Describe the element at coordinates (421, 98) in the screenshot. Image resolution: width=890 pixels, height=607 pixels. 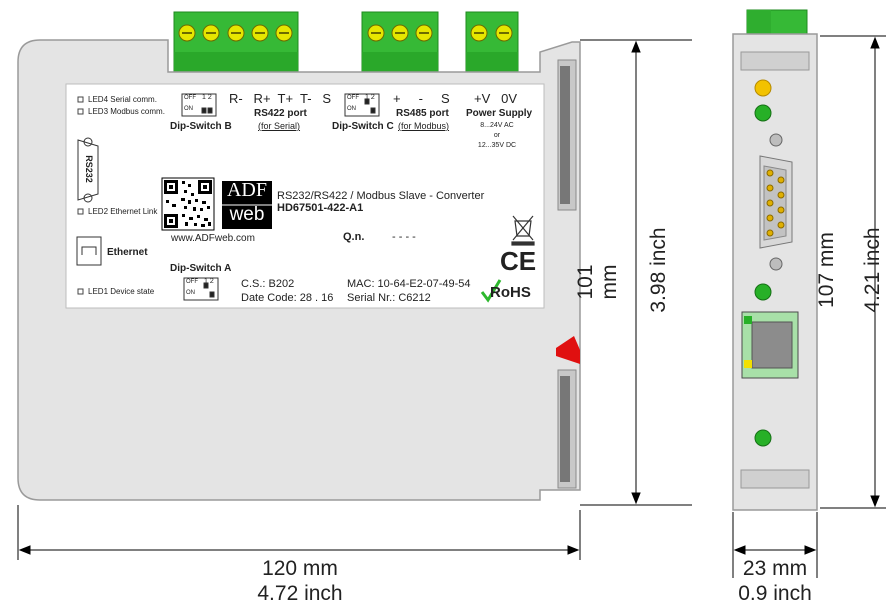
I see `rs485-pin-labels: + - S` at that location.